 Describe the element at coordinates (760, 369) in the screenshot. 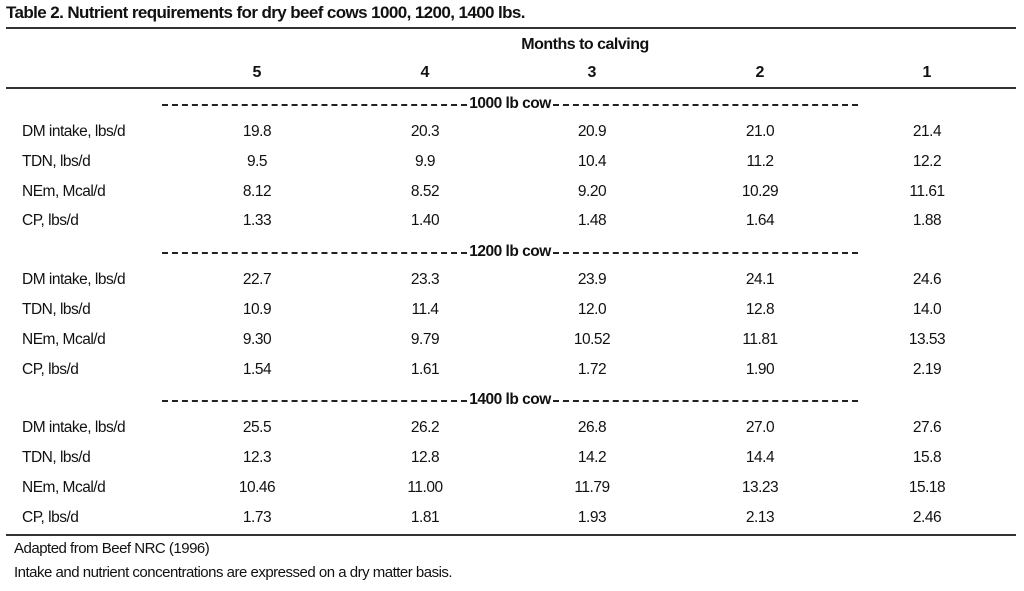

I see `table-cell: 1.90` at that location.